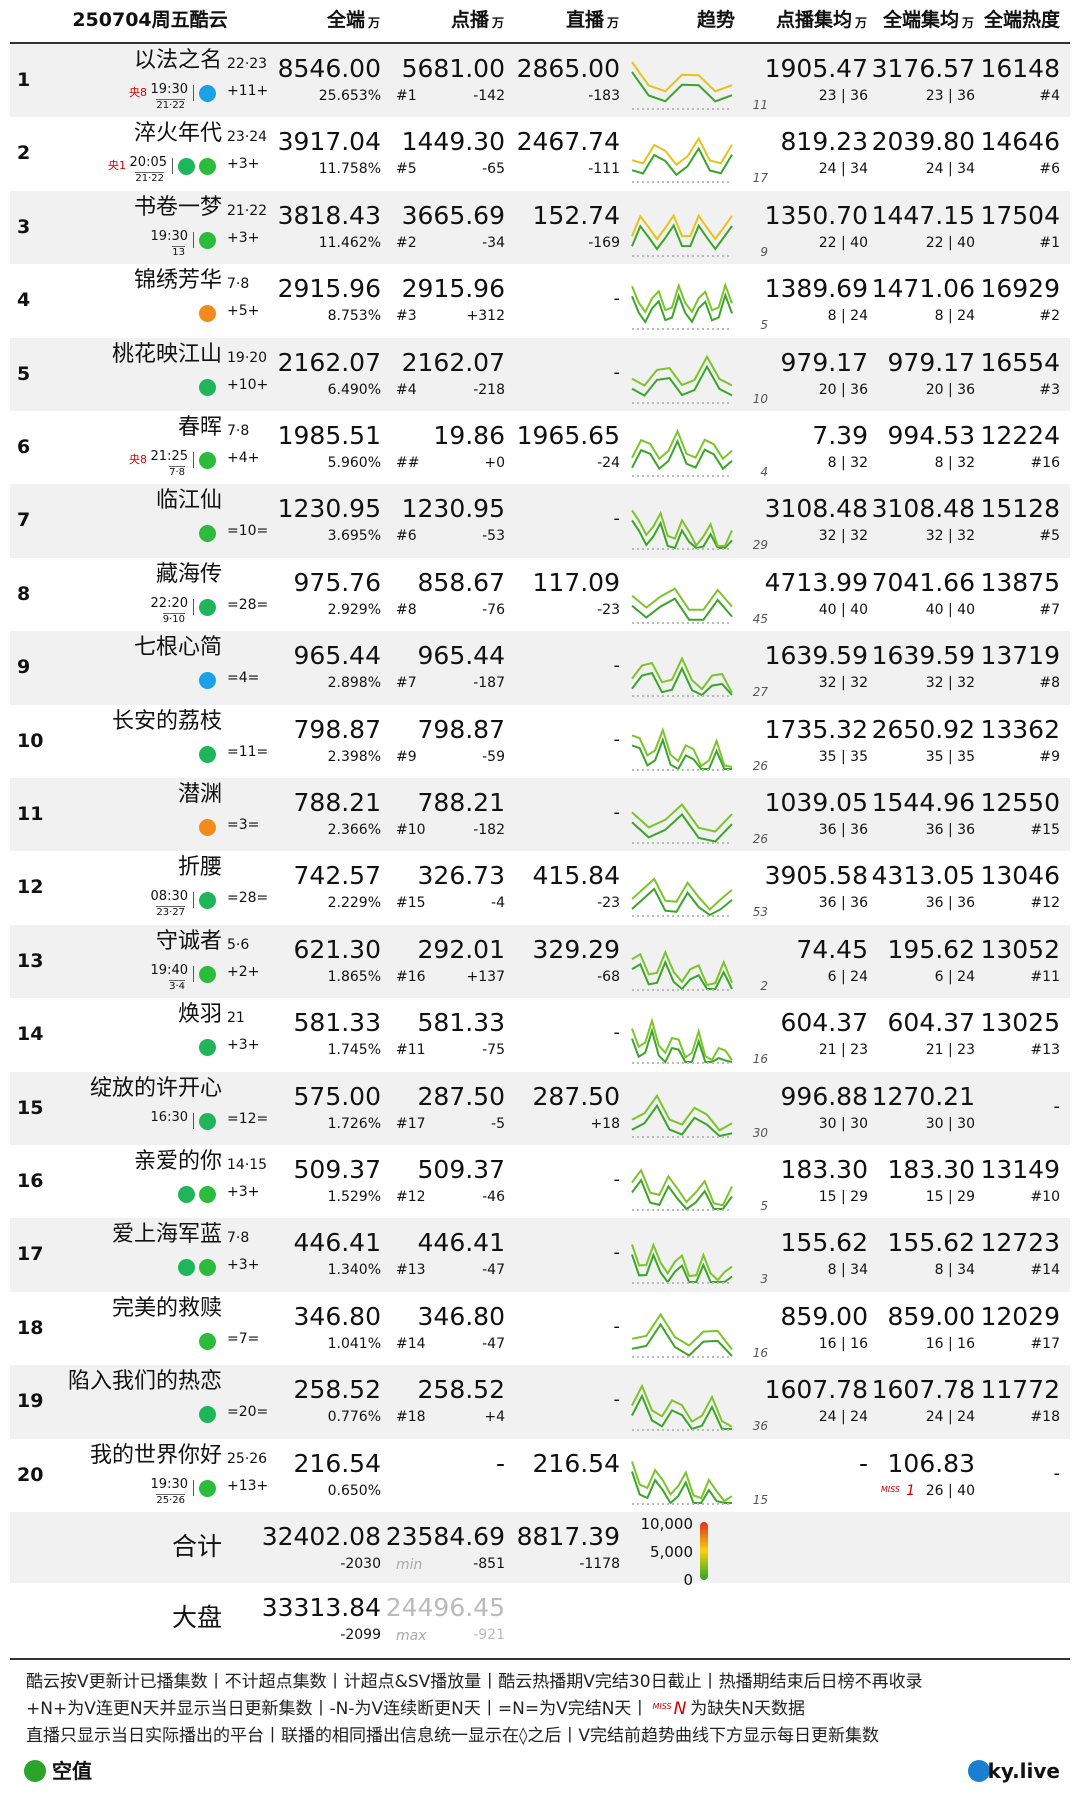 This screenshot has width=1080, height=1812. I want to click on trend-count: 5, so click(764, 1206).